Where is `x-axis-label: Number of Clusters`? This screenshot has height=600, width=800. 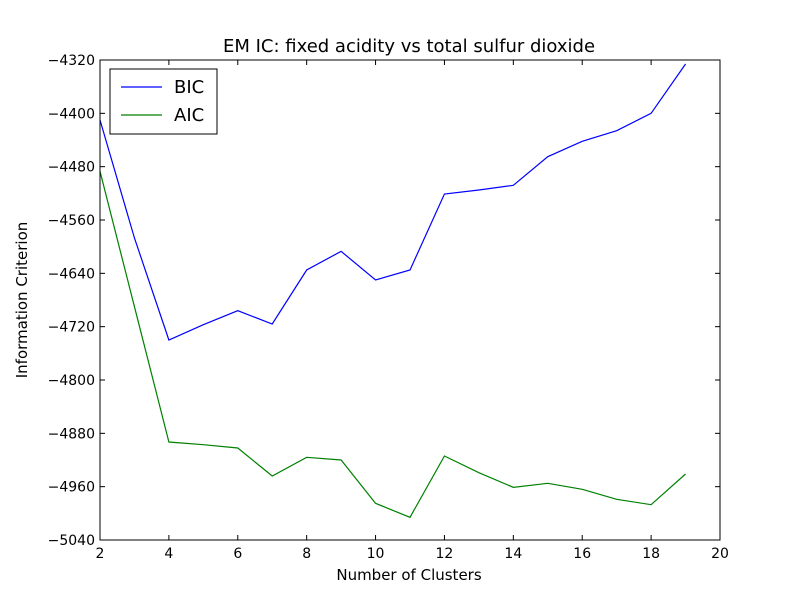
x-axis-label: Number of Clusters is located at coordinates (408, 575).